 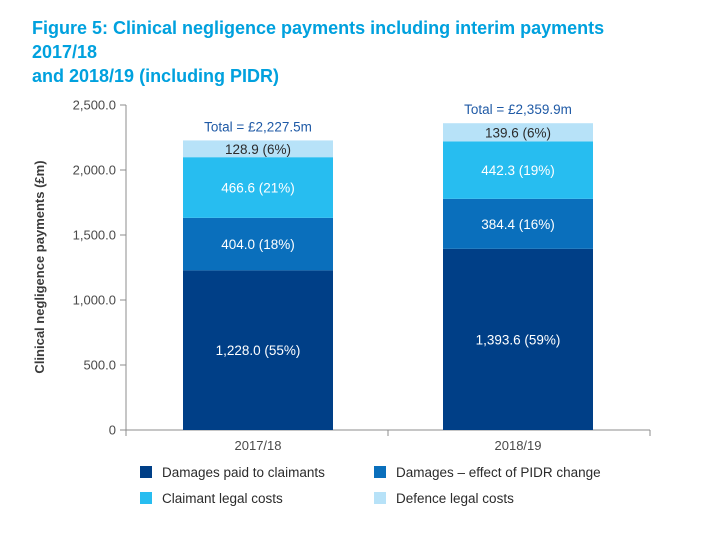 What do you see at coordinates (388, 441) in the screenshot?
I see `x-axis: 2017/18 2018/19` at bounding box center [388, 441].